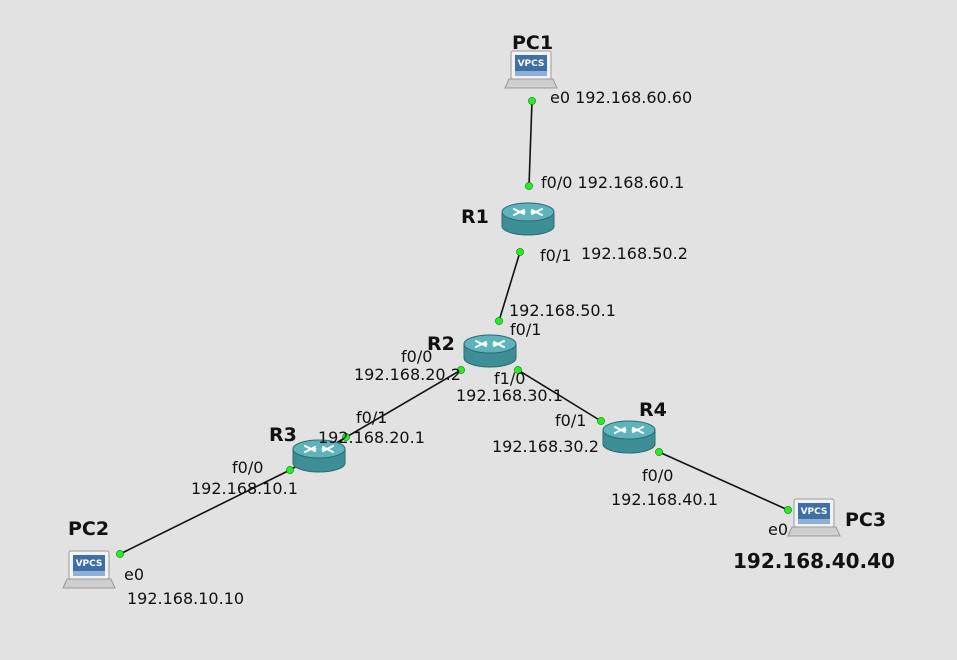  What do you see at coordinates (788, 510) in the screenshot?
I see `port-dot-pc3-e0` at bounding box center [788, 510].